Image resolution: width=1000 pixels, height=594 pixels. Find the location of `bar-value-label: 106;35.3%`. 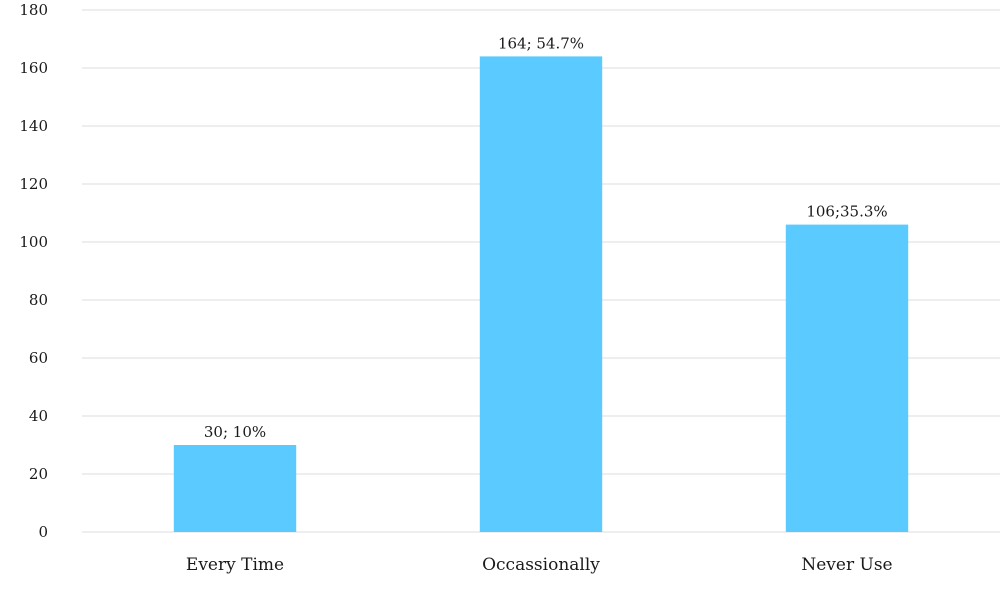

bar-value-label: 106;35.3% is located at coordinates (846, 212).